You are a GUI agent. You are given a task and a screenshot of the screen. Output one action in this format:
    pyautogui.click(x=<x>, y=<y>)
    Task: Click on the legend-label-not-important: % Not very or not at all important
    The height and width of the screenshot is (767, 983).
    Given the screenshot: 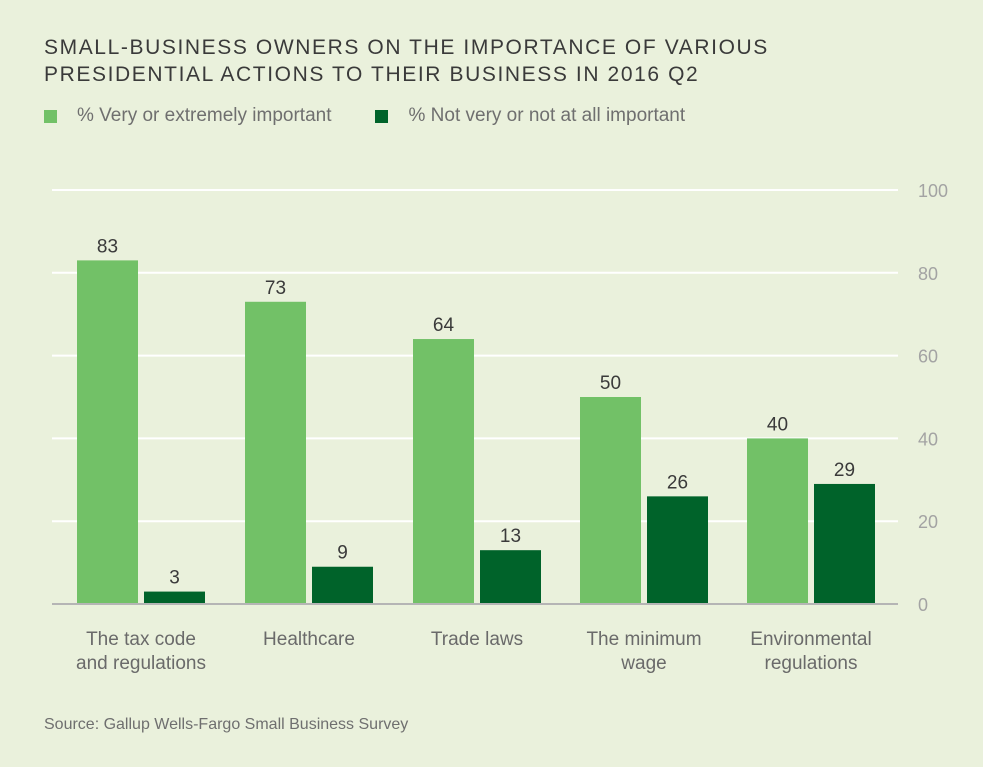 What is the action you would take?
    pyautogui.click(x=547, y=115)
    